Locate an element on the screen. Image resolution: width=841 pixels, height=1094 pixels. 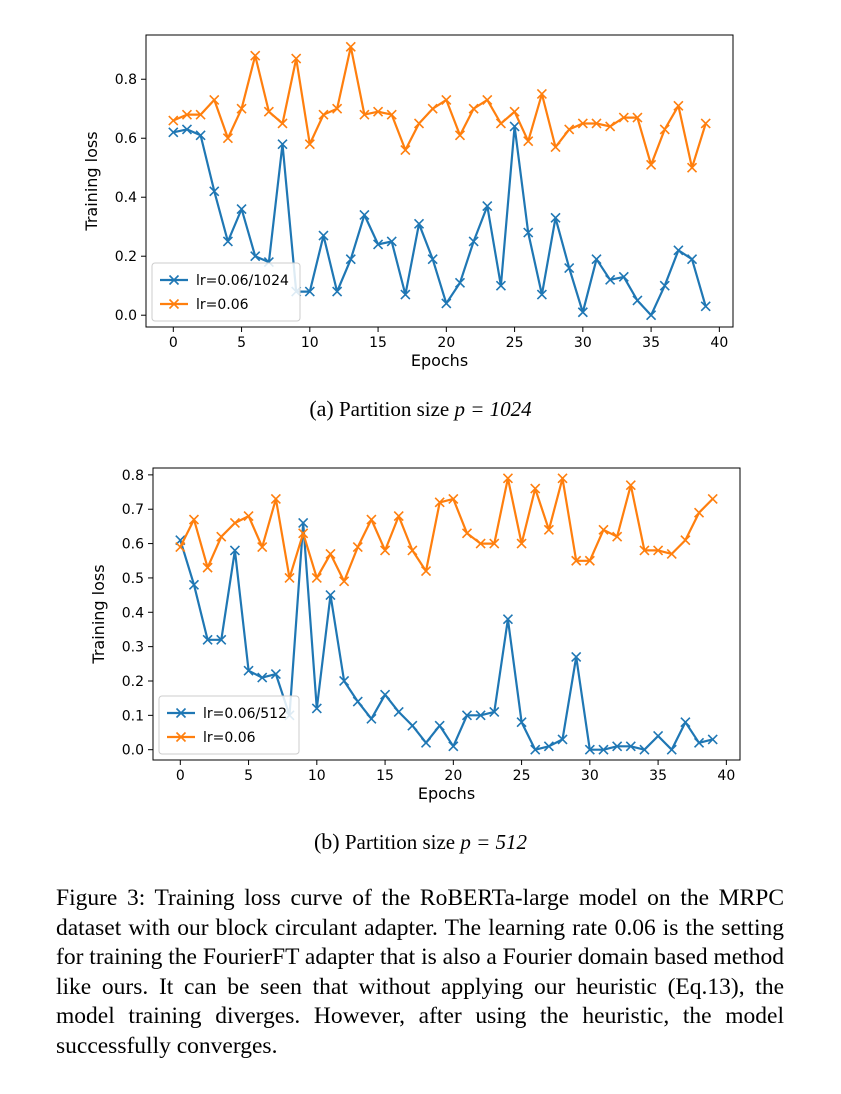
subcaption-b-text: Partition size is located at coordinates (400, 842).